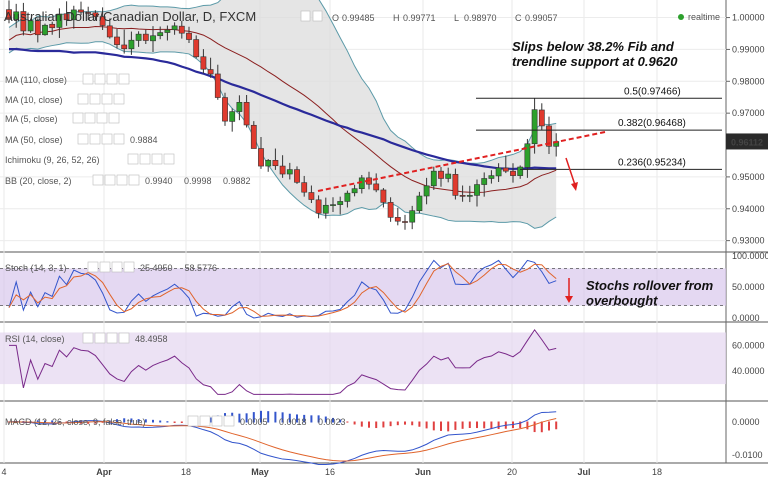 The height and width of the screenshot is (483, 768). I want to click on indicator-label: BB (20, close, 2), so click(38, 181).